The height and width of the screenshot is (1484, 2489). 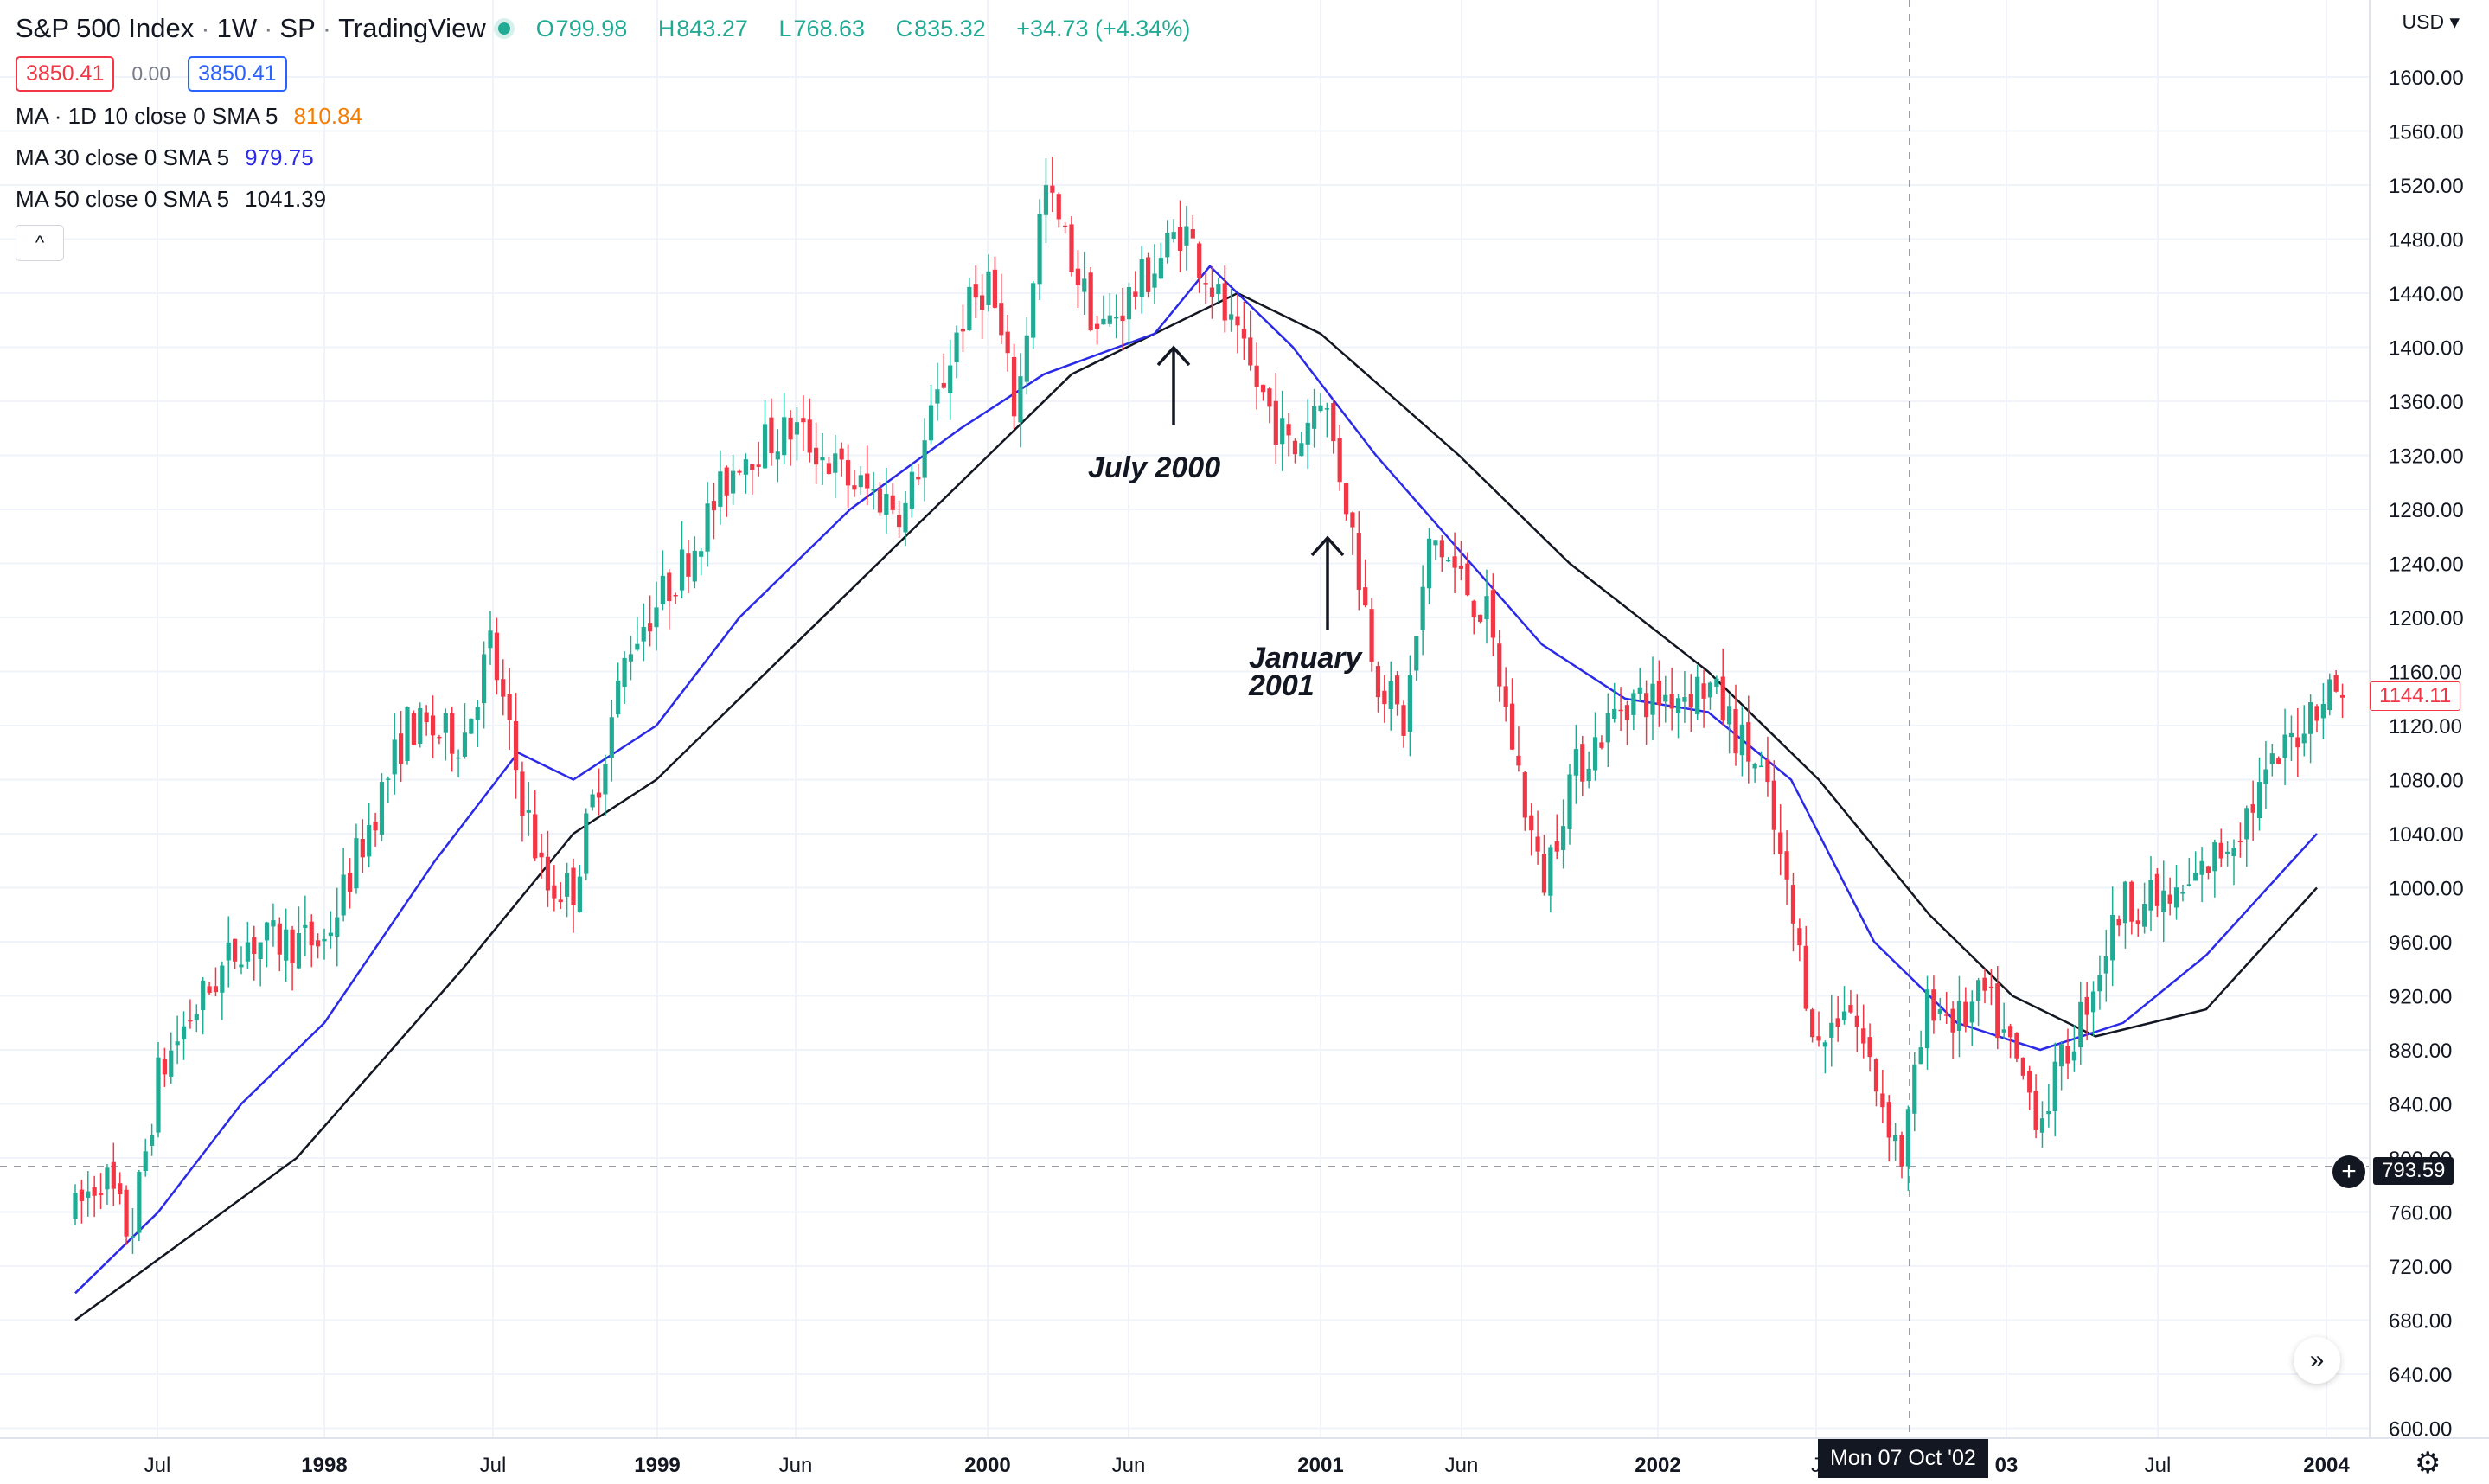 I want to click on price-axis-label: 1400.00, so click(x=2426, y=349).